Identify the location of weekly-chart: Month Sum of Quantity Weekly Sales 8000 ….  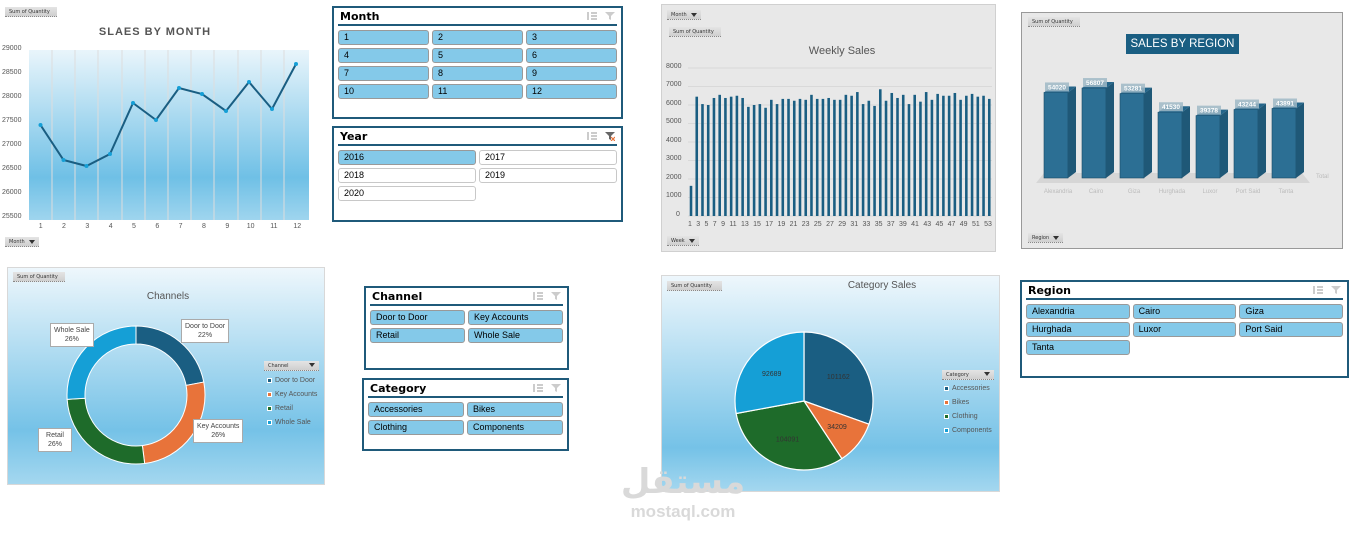
(828, 128).